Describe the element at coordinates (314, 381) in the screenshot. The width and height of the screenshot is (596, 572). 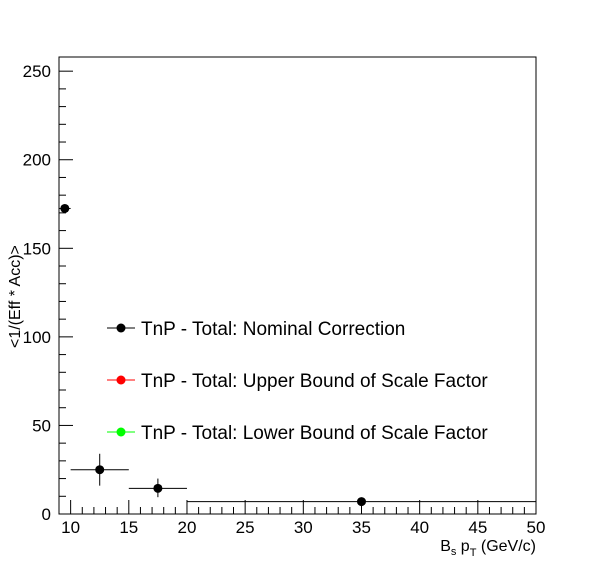
I see `legend-label-upper: TnP - Total: Upper Bound of Scale Factor` at that location.